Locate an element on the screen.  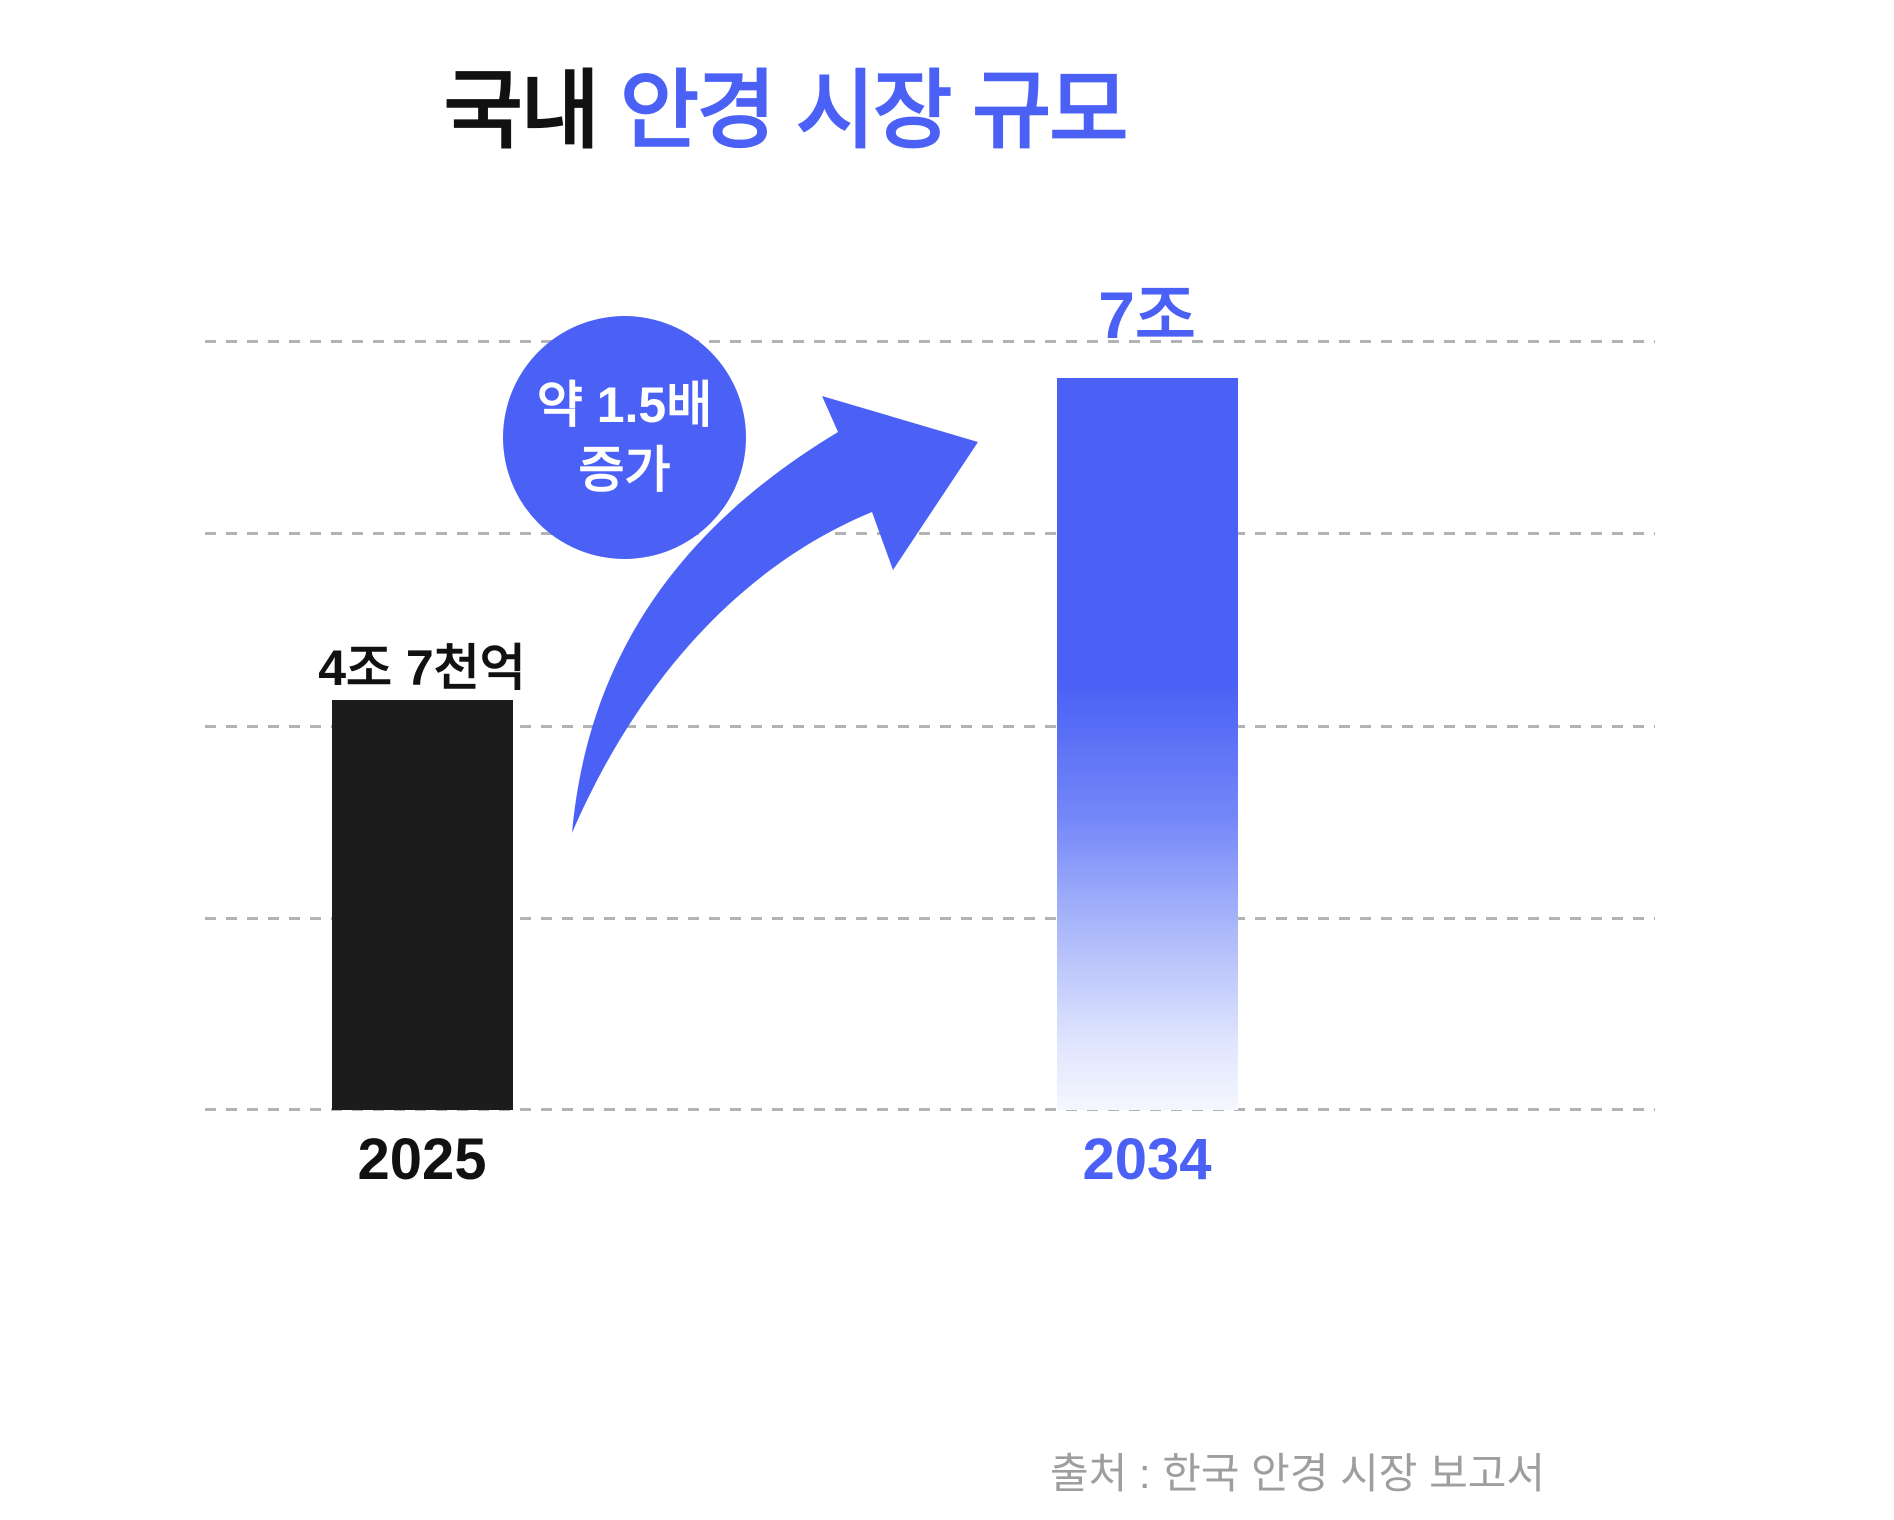
bar-2025 is located at coordinates (422, 905).